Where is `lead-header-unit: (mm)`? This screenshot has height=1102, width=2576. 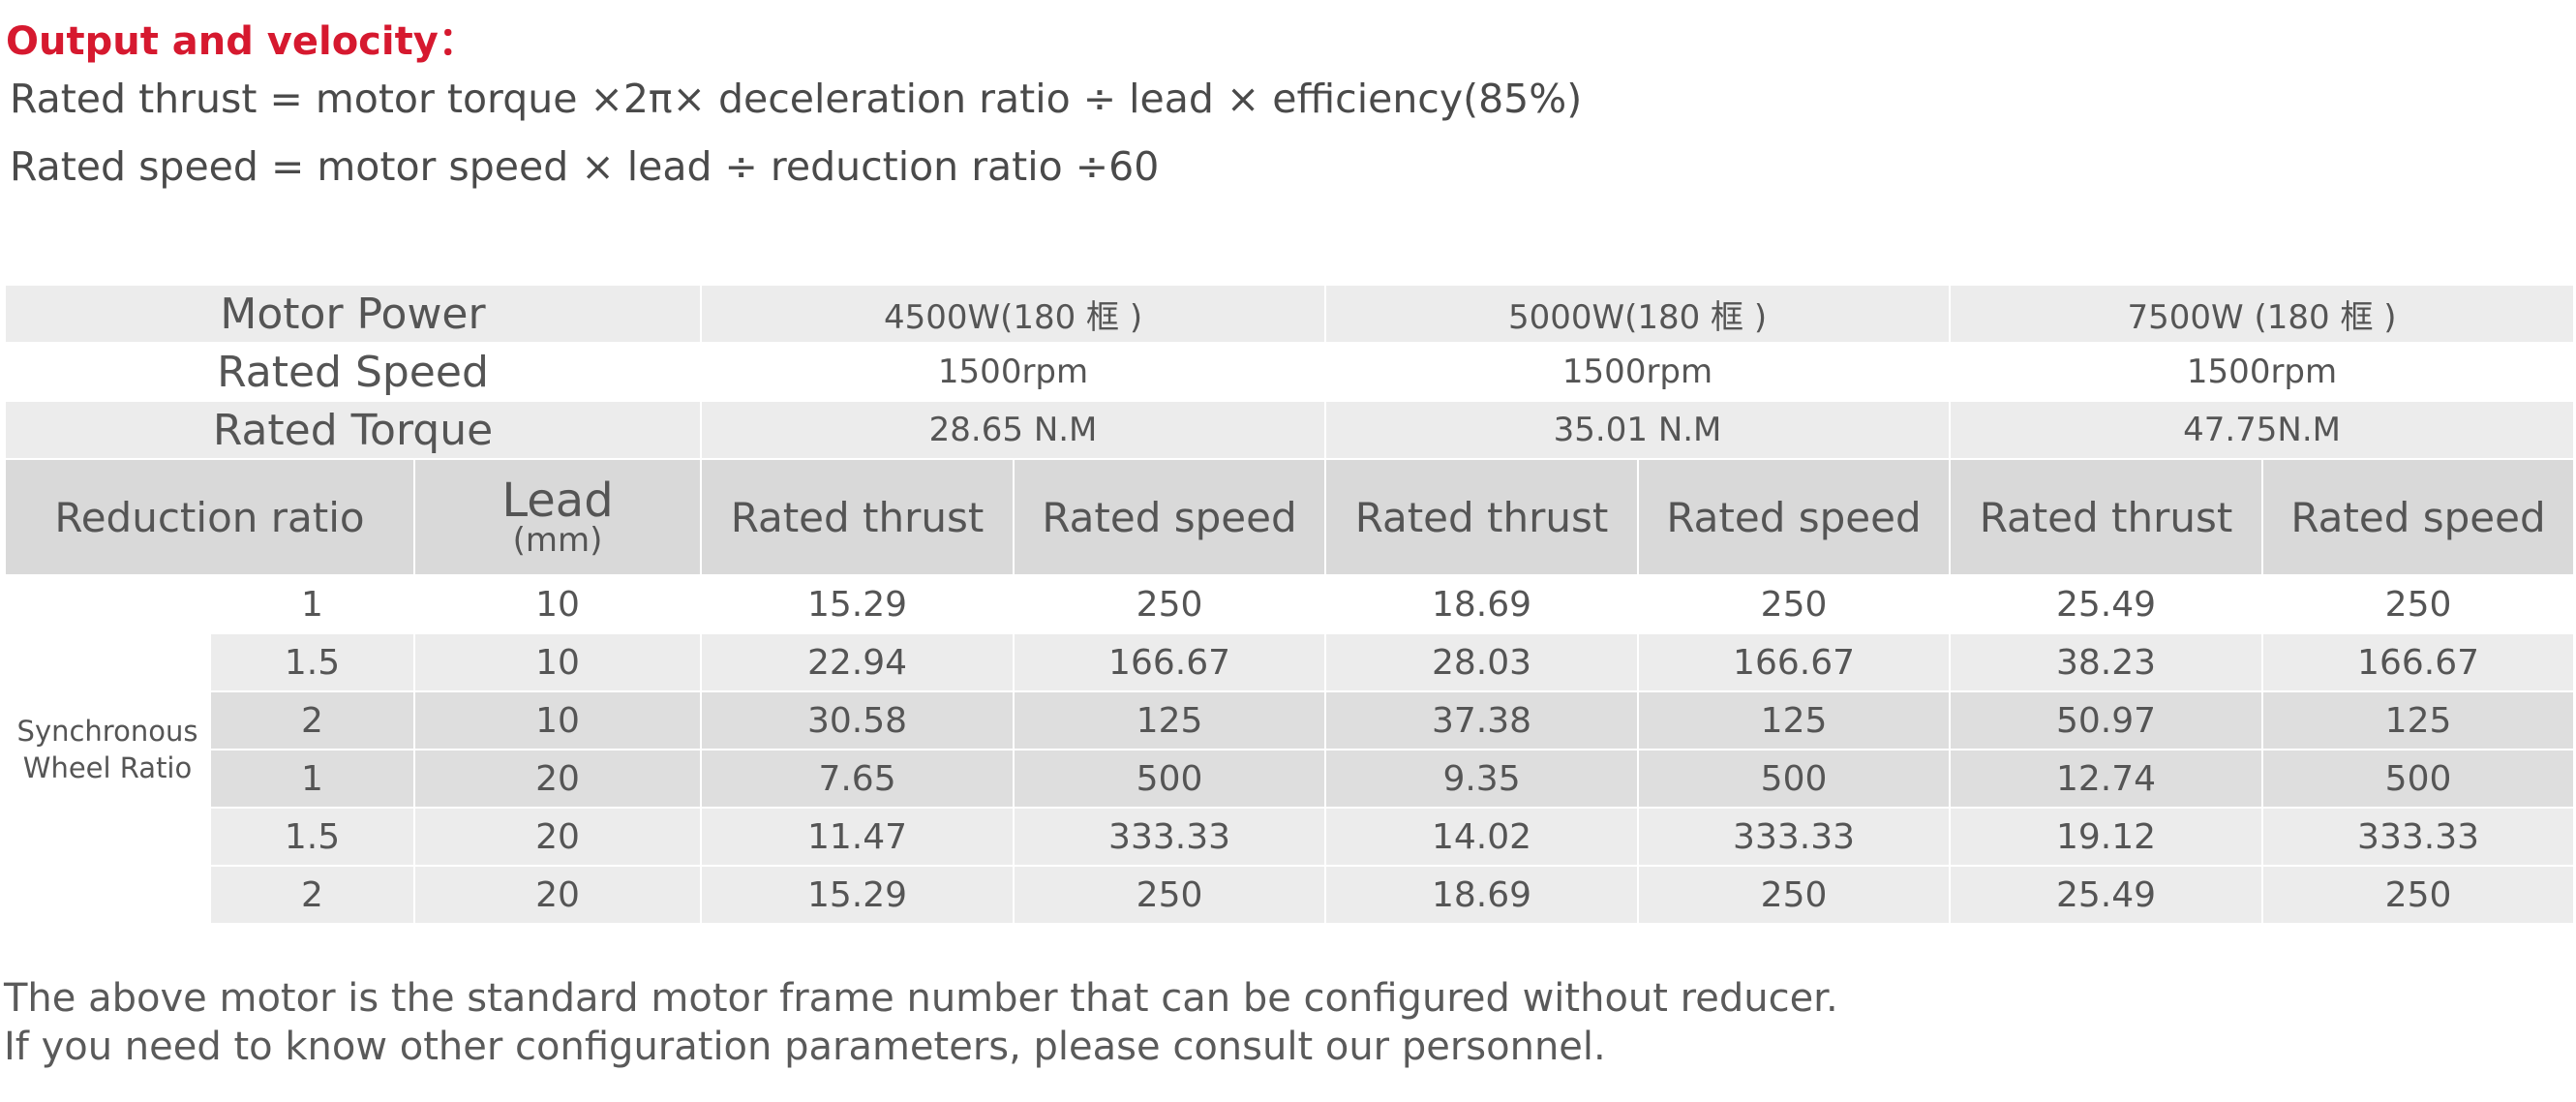 lead-header-unit: (mm) is located at coordinates (557, 540).